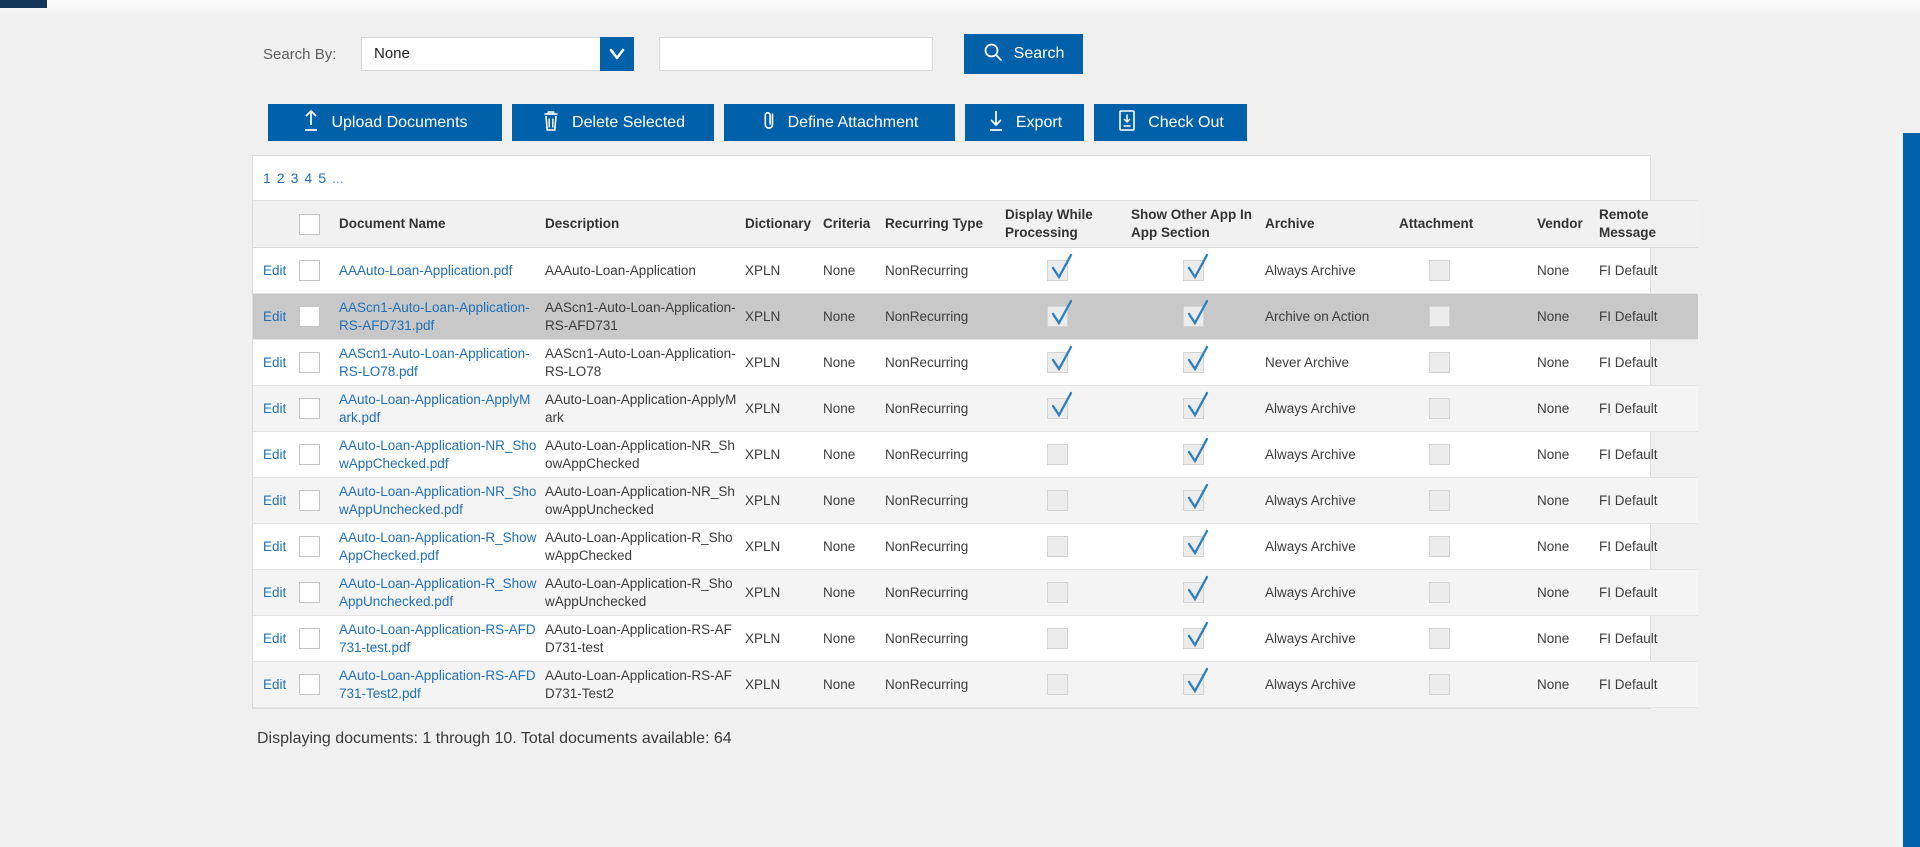 This screenshot has height=847, width=1920. What do you see at coordinates (645, 363) in the screenshot?
I see `description-cell: AAScn1-Auto-Loan-Application-RS-LO78` at bounding box center [645, 363].